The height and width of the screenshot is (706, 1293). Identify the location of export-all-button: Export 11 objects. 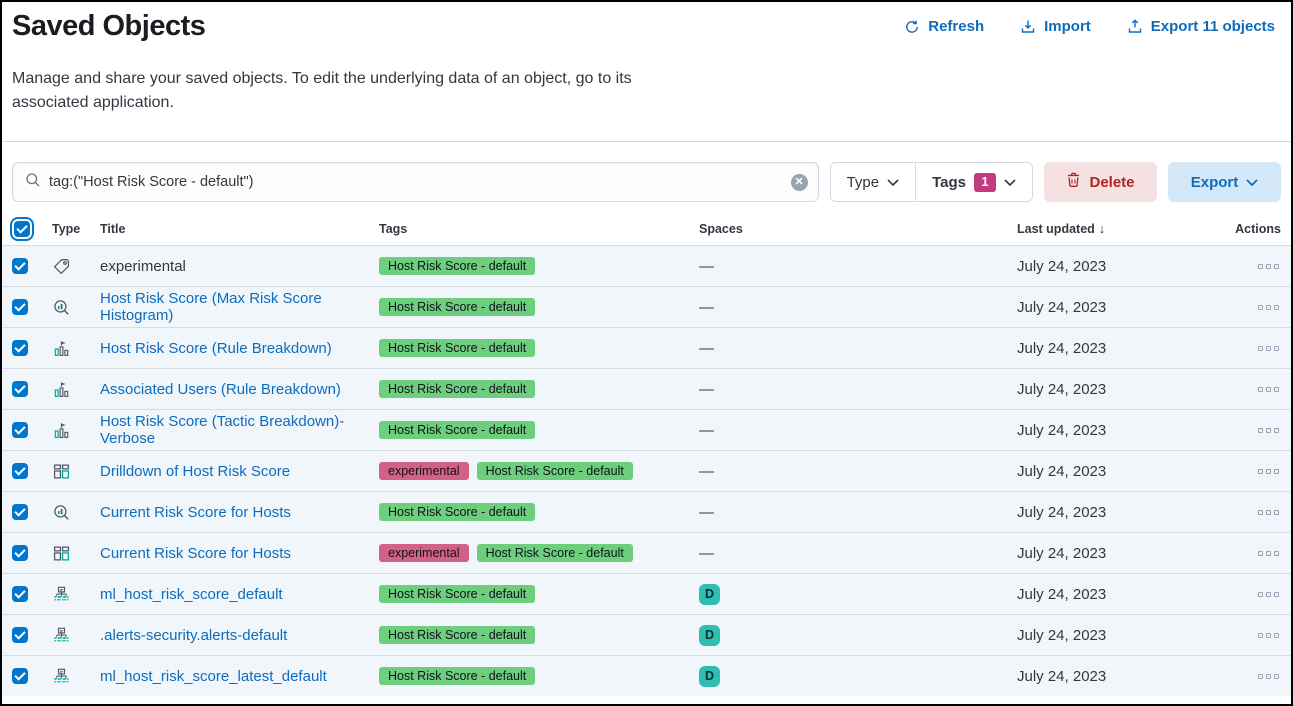
(1201, 26).